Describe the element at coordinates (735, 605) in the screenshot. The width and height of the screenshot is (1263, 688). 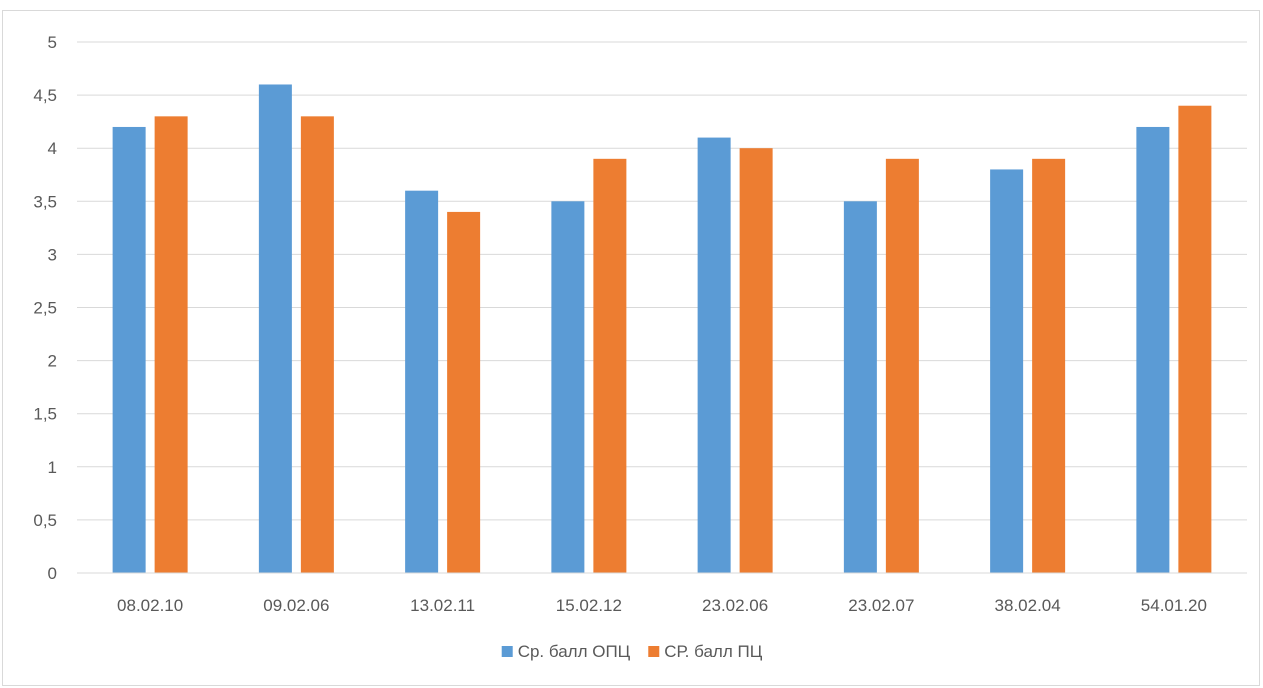
I see `x-tick-label: 23.02.06` at that location.